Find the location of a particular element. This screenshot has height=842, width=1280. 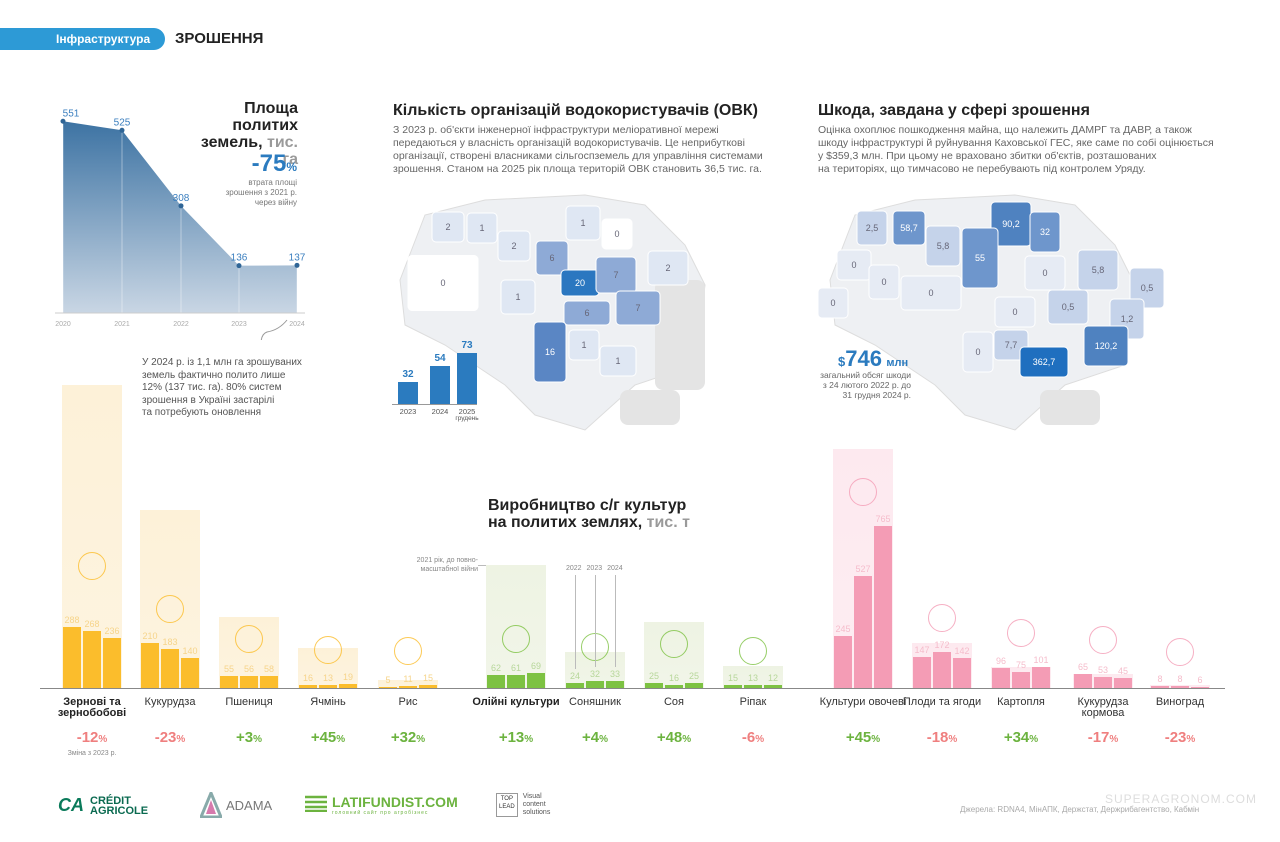

ovk-bar-value: 32 is located at coordinates (408, 374).